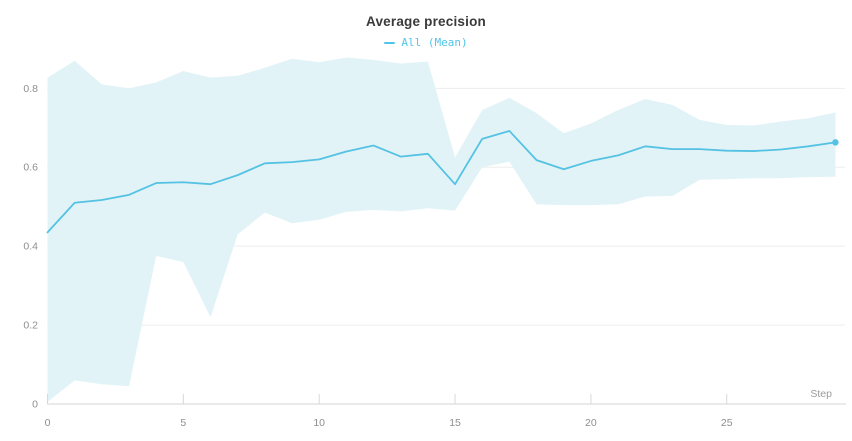  Describe the element at coordinates (30, 326) in the screenshot. I see `y-tick-label: 0.2` at that location.